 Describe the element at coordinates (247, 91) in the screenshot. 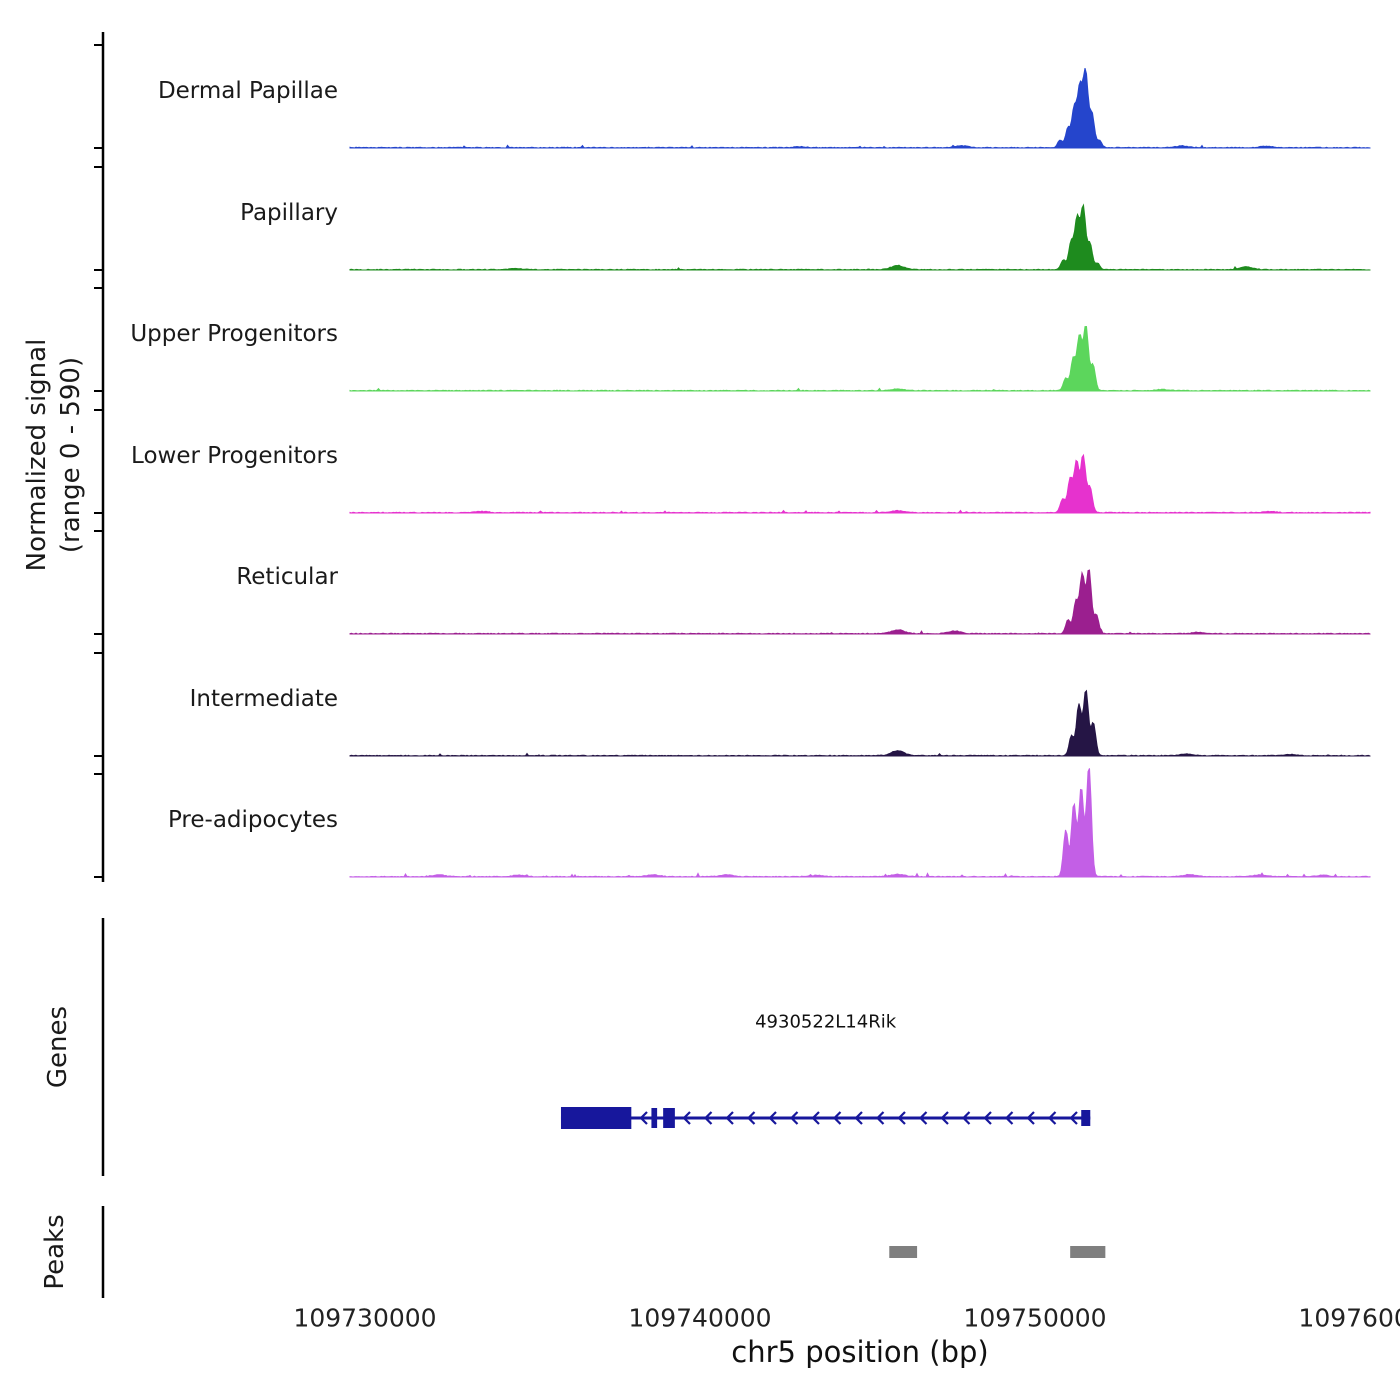

I see `track-label-dermal-papillae: Dermal Papillae` at that location.